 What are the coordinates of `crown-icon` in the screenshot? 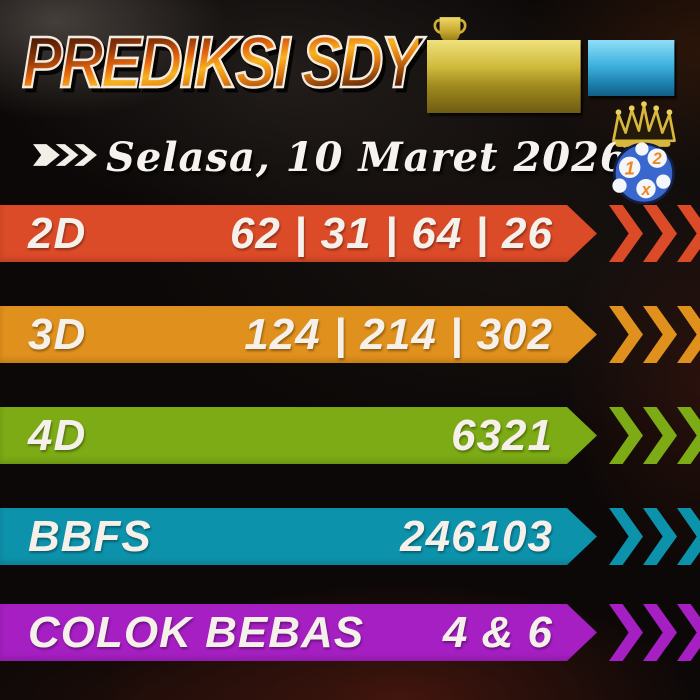 It's located at (644, 124).